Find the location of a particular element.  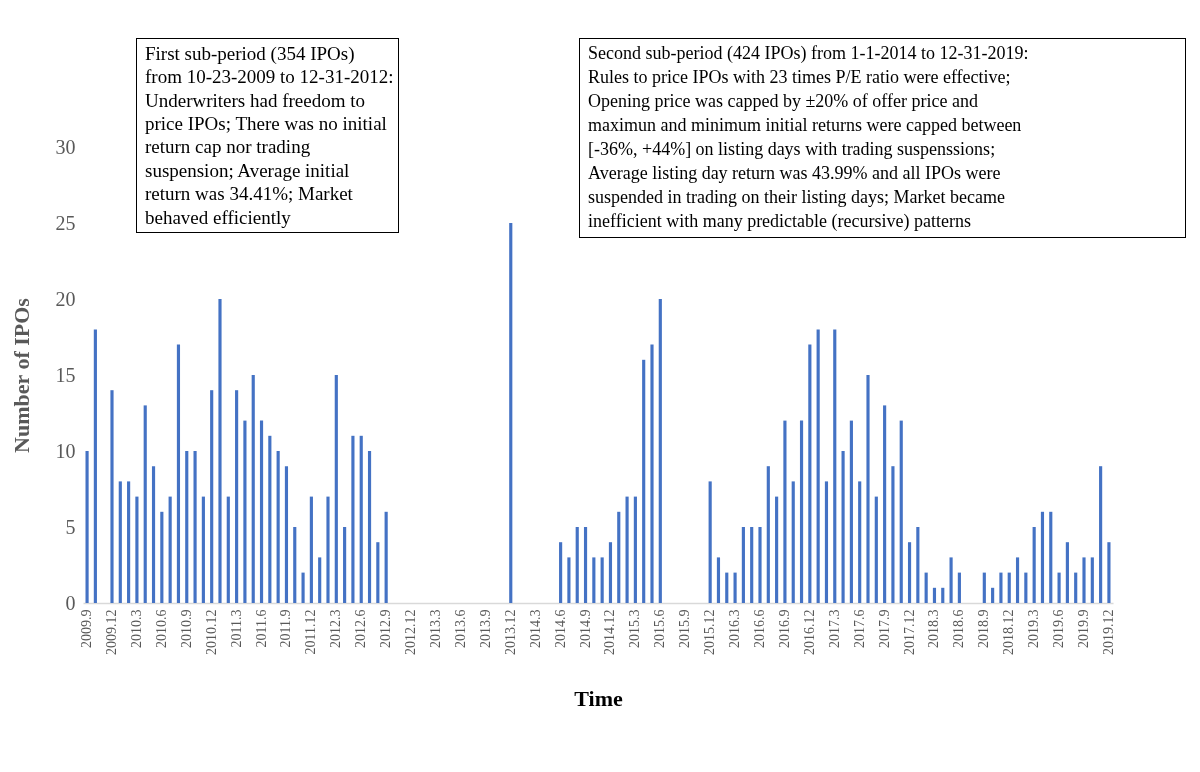

x-tick-label: 2010.6 is located at coordinates (161, 628).